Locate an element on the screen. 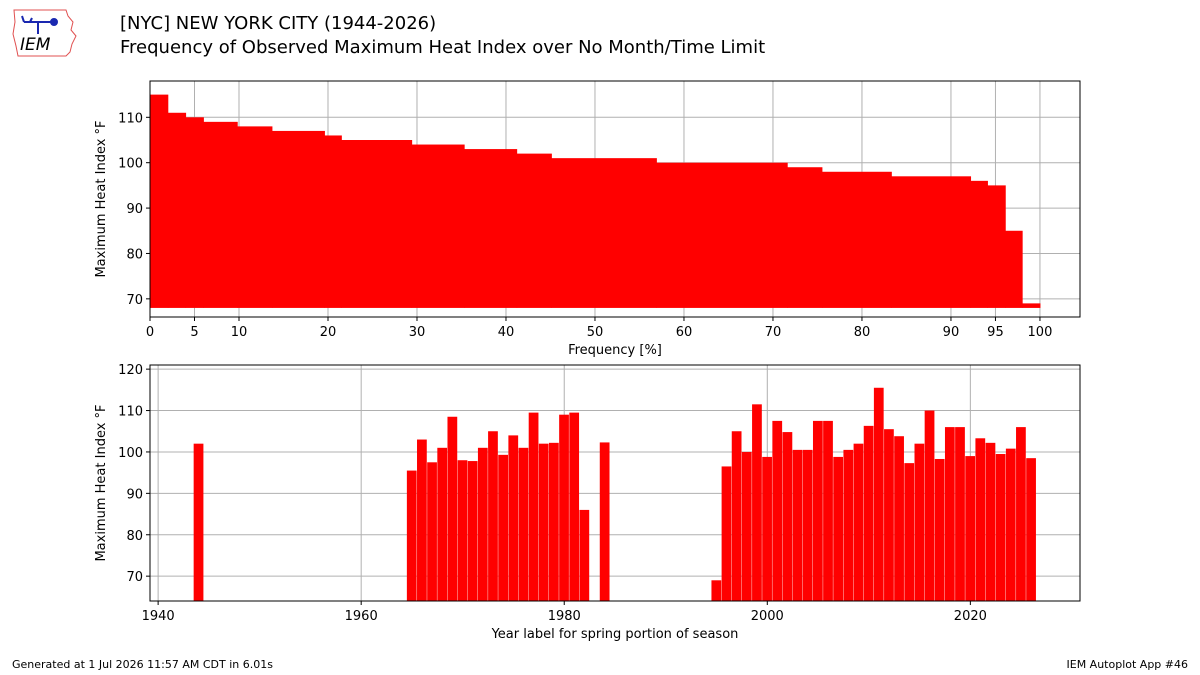 The image size is (1200, 675). x-tick-label: 80 is located at coordinates (862, 332).